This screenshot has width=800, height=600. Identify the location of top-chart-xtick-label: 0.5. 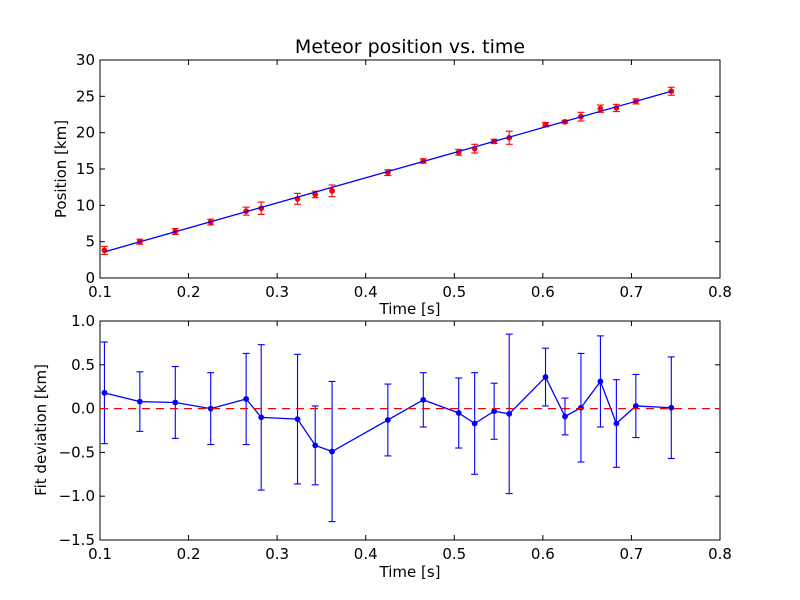
(454, 292).